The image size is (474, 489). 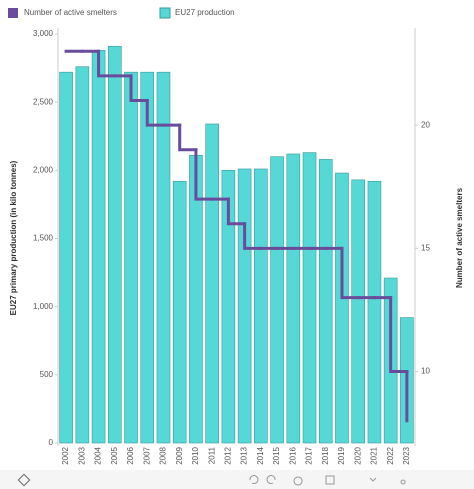 I want to click on x-tick-label: 2016, so click(x=292, y=455).